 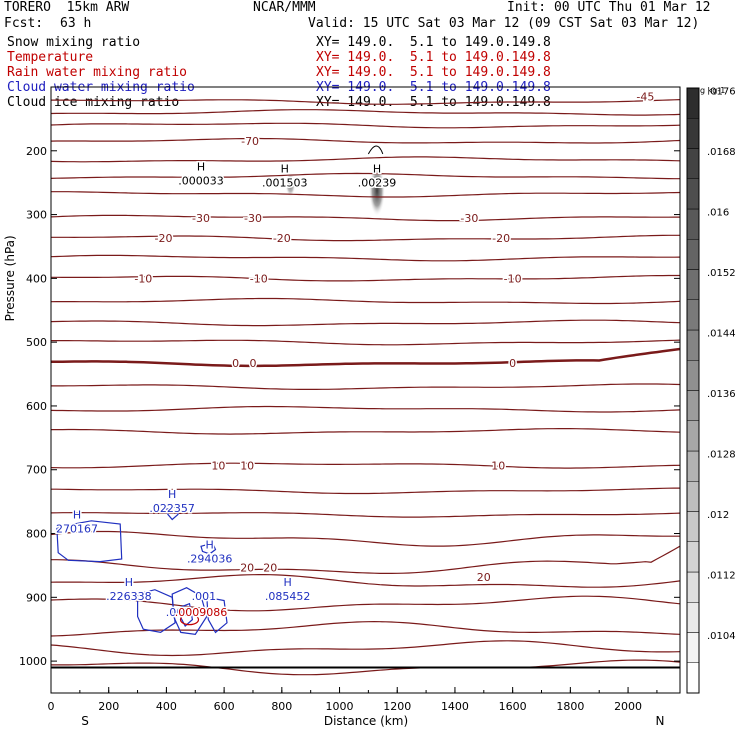 What do you see at coordinates (93, 102) in the screenshot?
I see `field-name-cloud-ice: Cloud ice mixing ratio` at bounding box center [93, 102].